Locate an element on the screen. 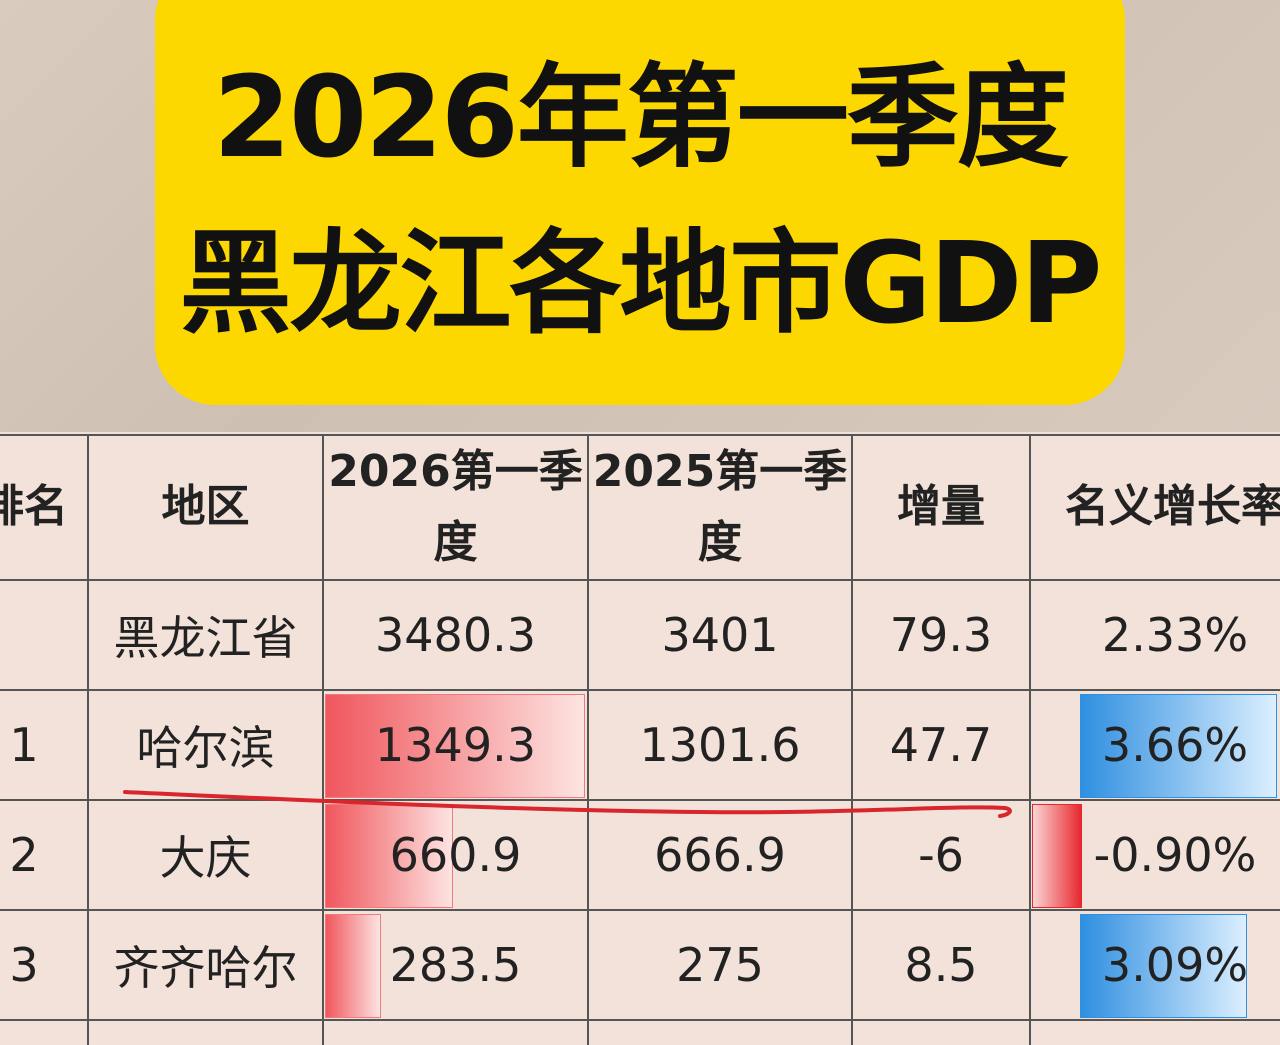 The height and width of the screenshot is (1045, 1280). table-cell: 3.09% is located at coordinates (1175, 965).